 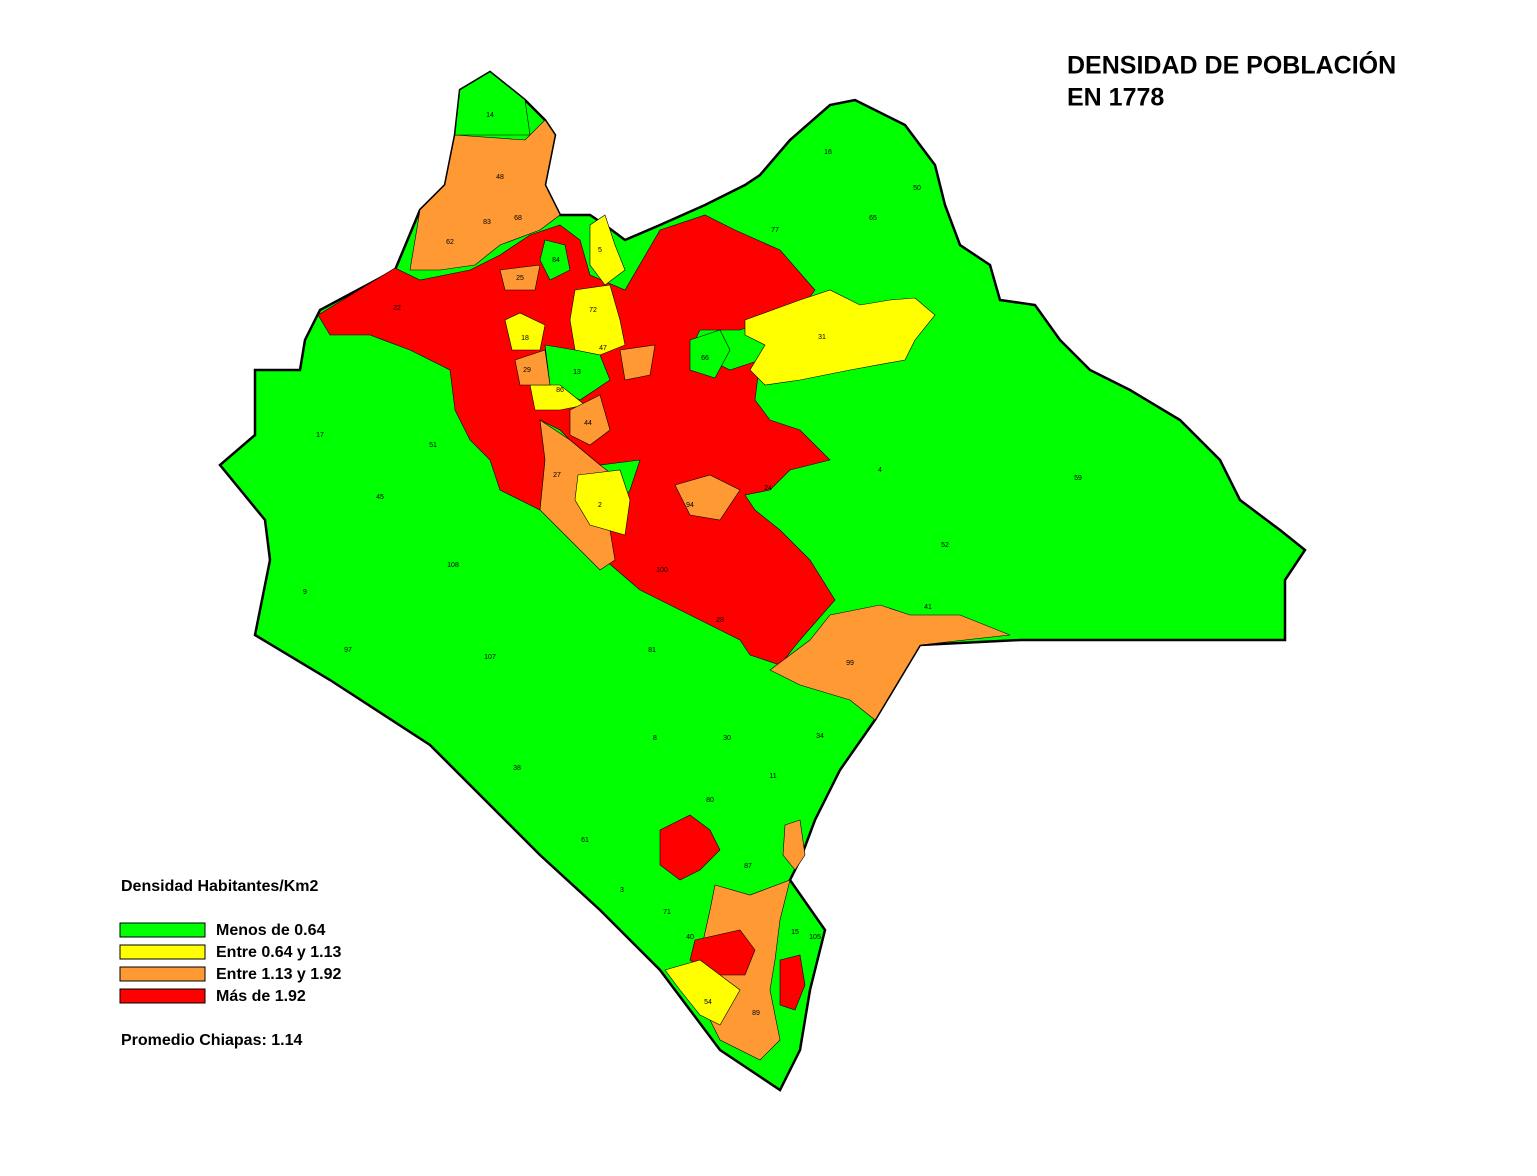 I want to click on municipality-label: 48, so click(x=500, y=177).